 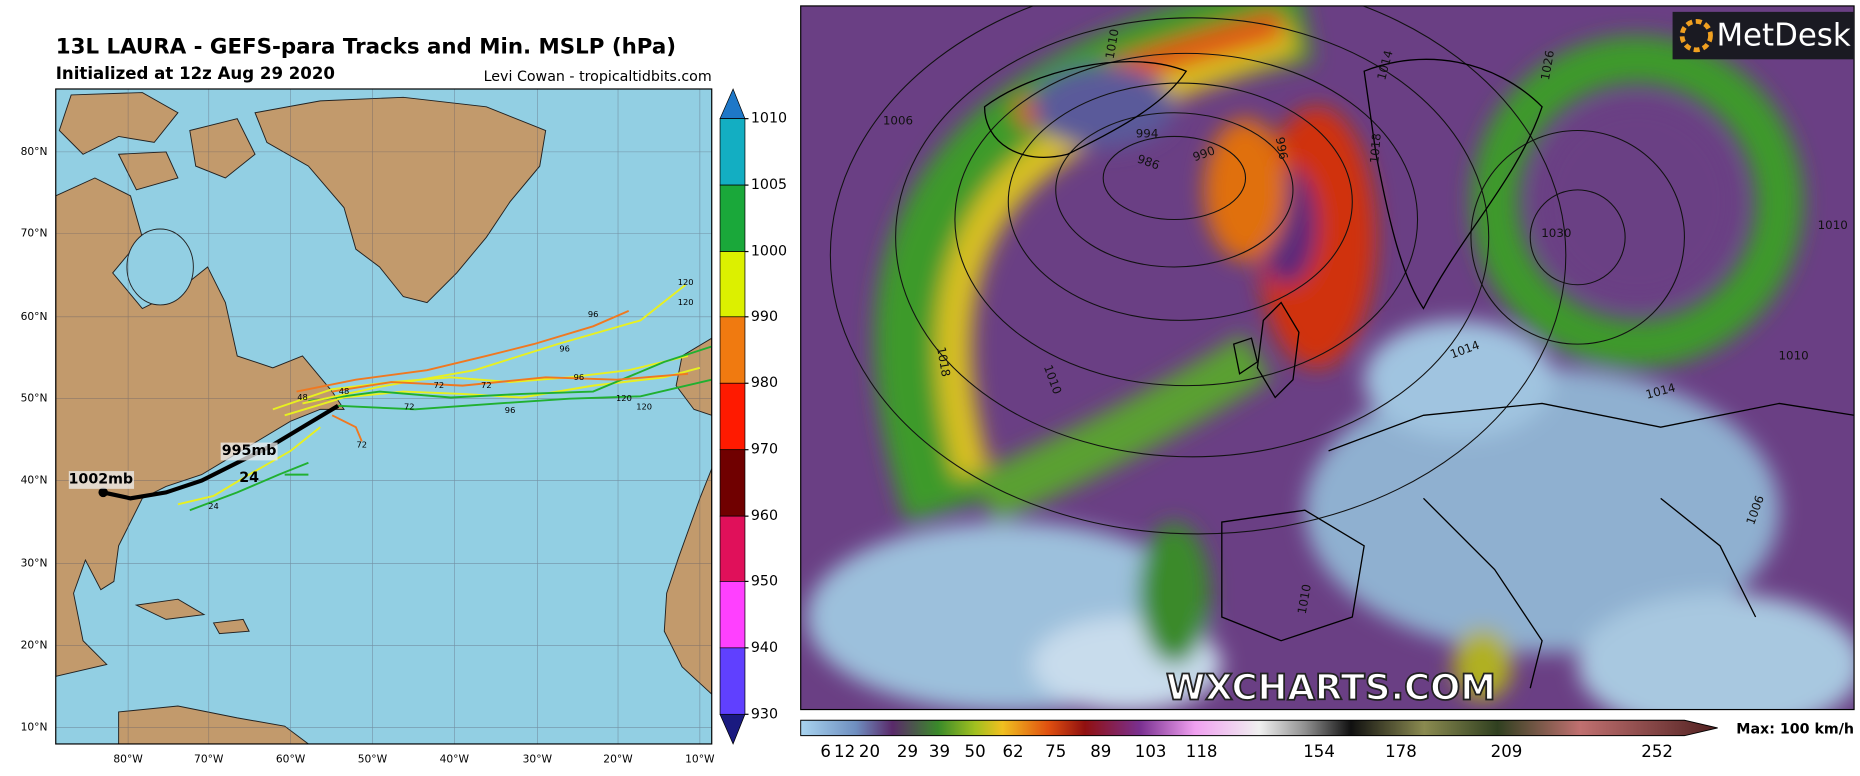 I want to click on colorbar-label: 103, so click(x=1151, y=751).